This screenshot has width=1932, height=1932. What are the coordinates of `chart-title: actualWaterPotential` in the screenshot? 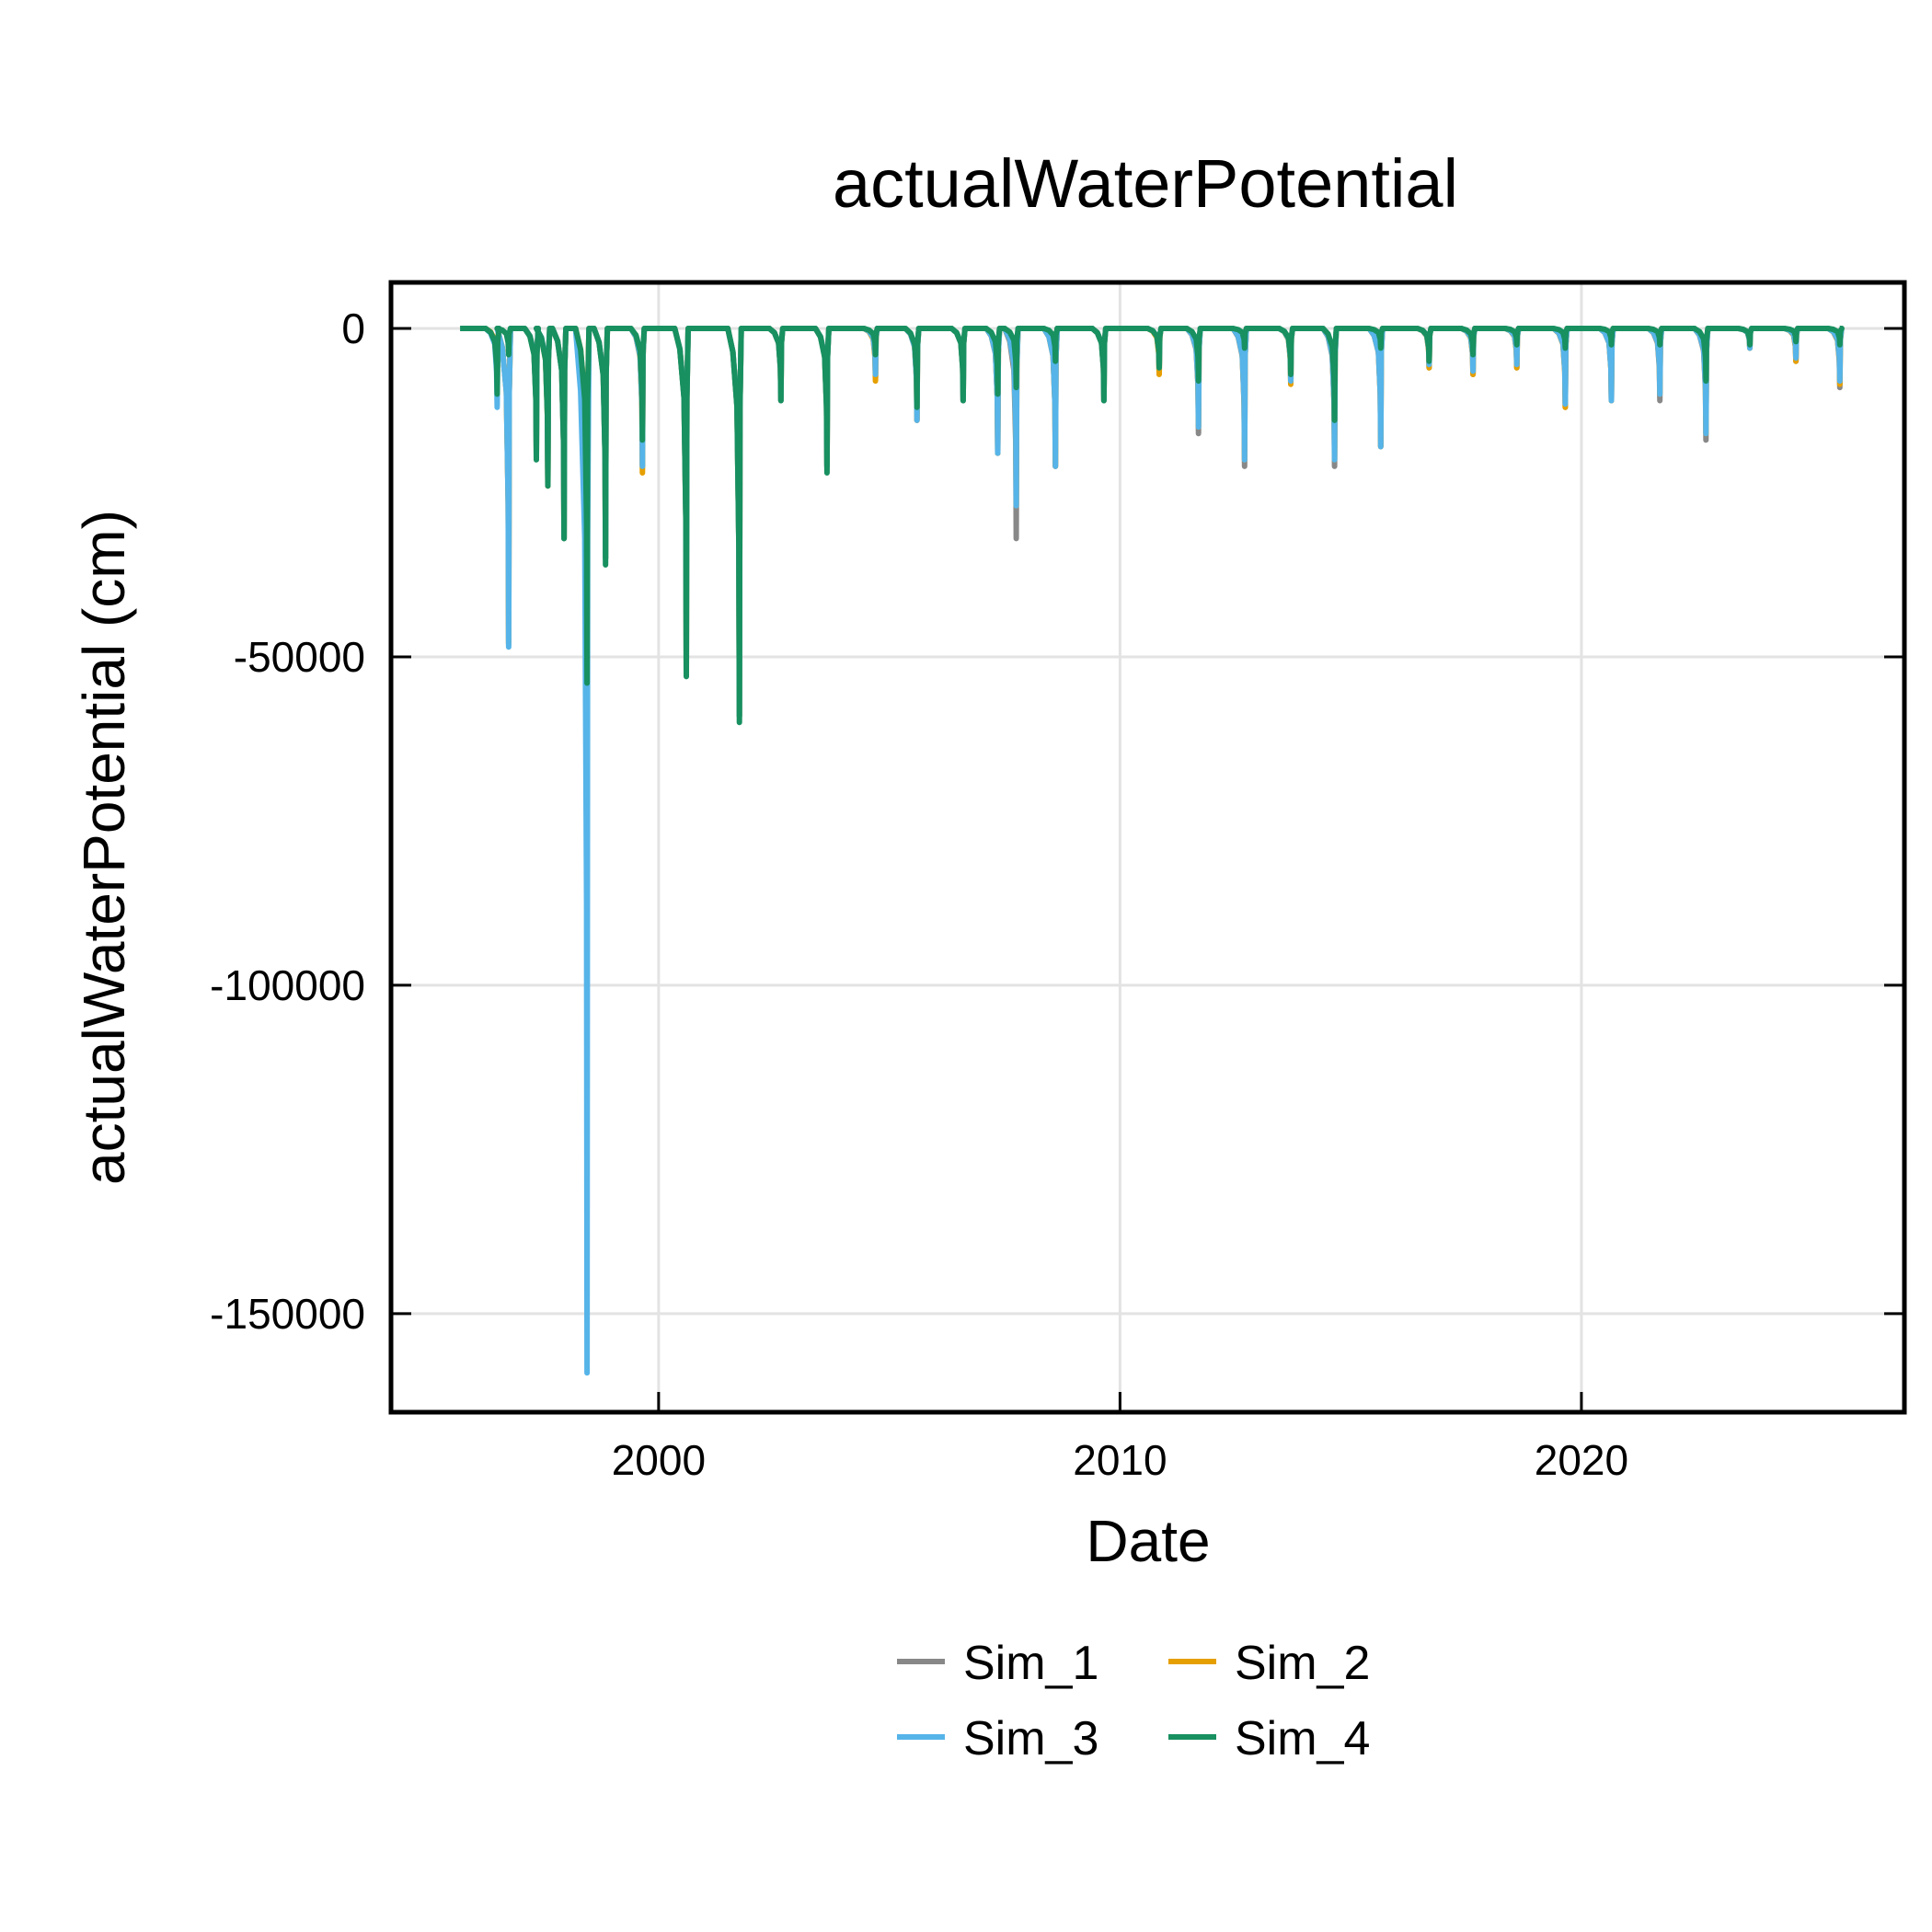 It's located at (1145, 183).